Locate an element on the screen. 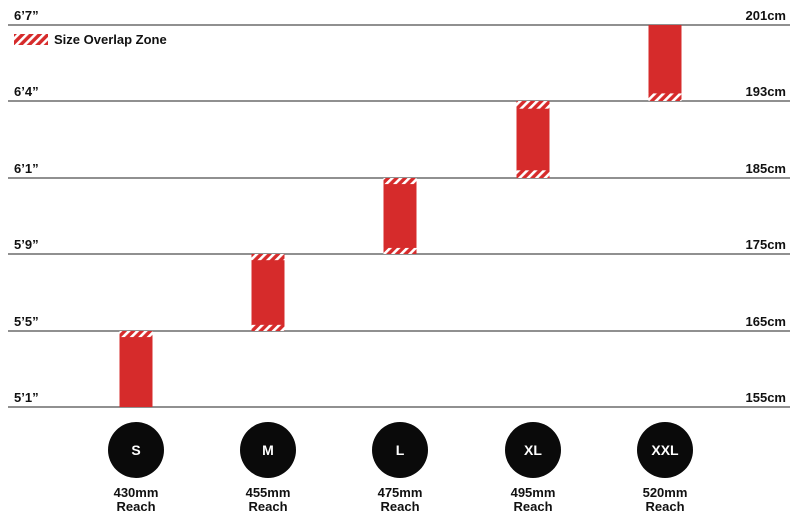 The image size is (800, 521). reach-value: 455mm is located at coordinates (268, 492).